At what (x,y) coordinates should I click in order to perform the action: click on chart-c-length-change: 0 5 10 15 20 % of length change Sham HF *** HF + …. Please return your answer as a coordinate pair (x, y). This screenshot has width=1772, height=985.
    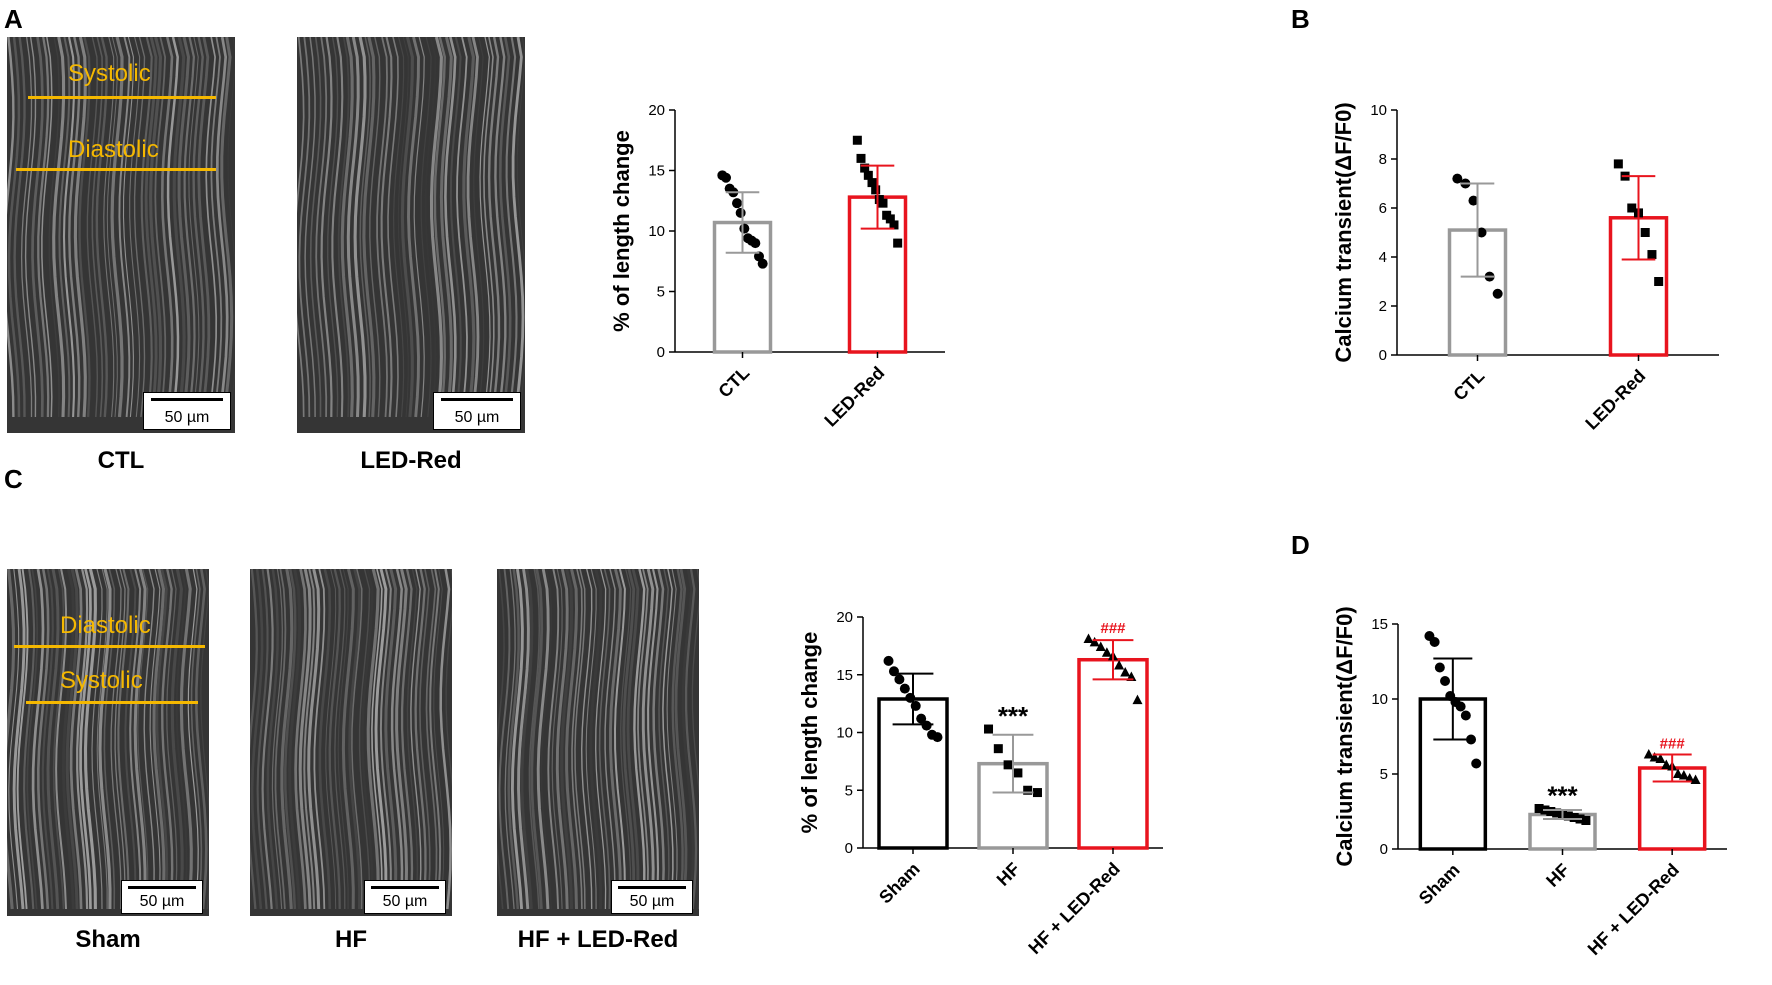
    Looking at the image, I should click on (980, 783).